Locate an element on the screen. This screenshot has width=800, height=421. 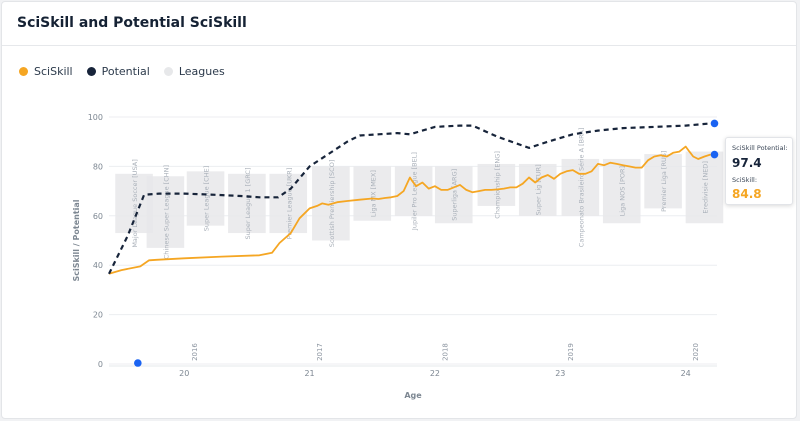
y-axis-title: SciSkill / Potential is located at coordinates (76, 240).